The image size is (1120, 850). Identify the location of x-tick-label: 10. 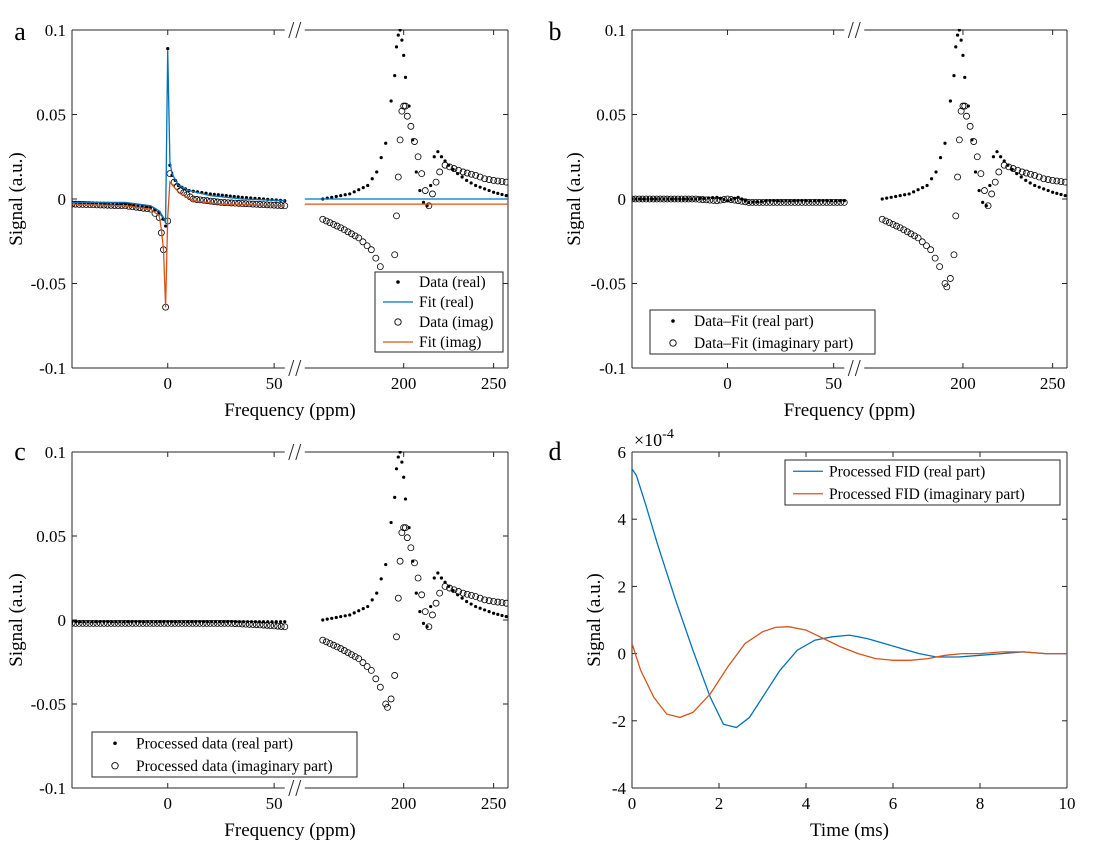
(1067, 803).